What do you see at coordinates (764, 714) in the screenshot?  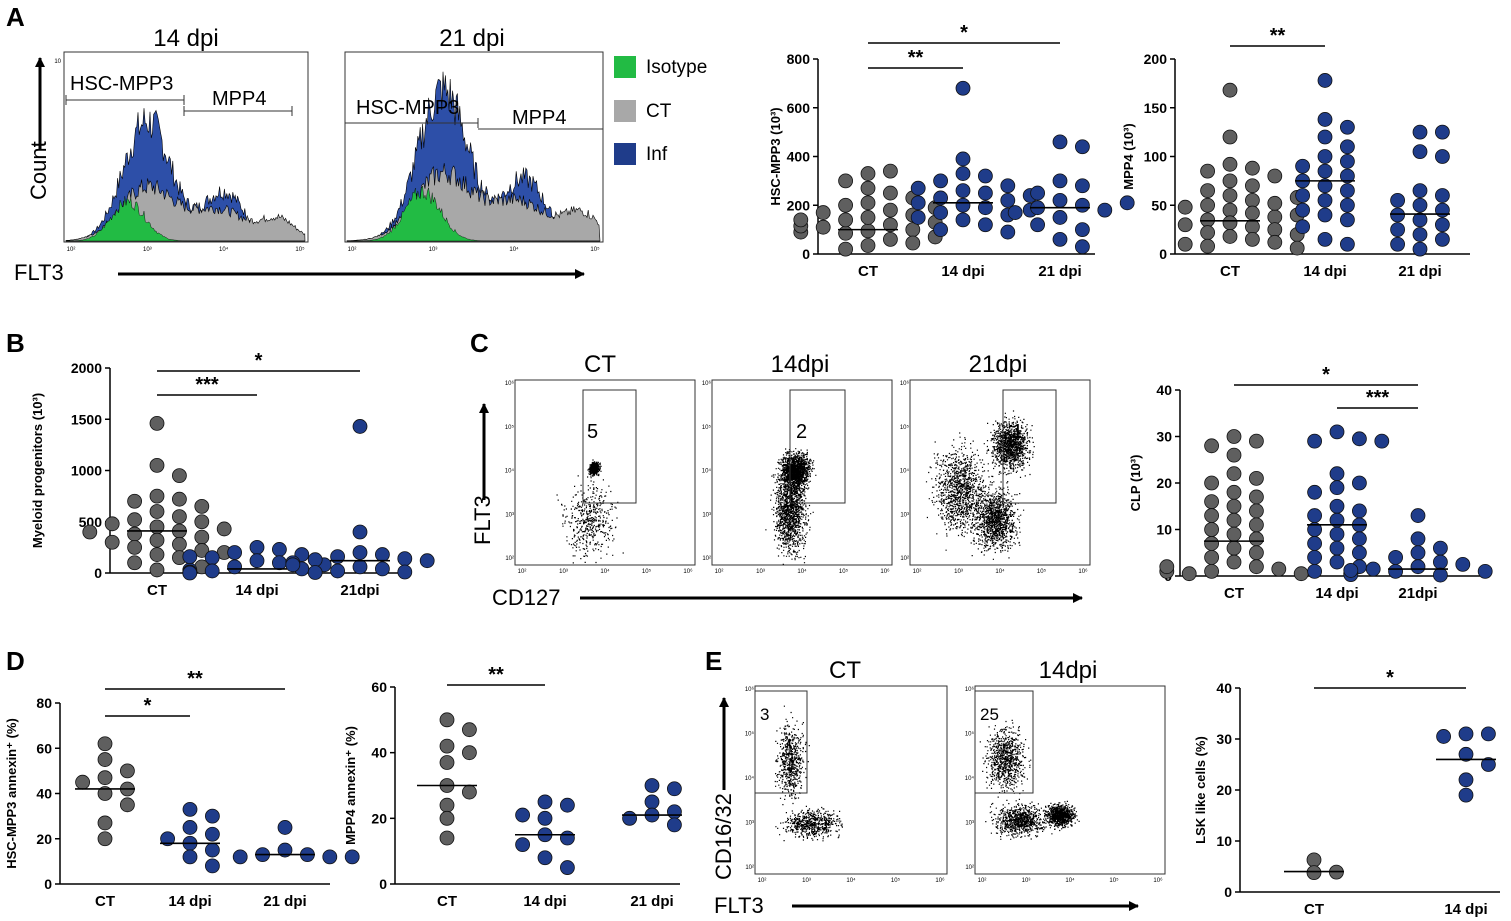 I see `gate-value-e-ct: 3` at bounding box center [764, 714].